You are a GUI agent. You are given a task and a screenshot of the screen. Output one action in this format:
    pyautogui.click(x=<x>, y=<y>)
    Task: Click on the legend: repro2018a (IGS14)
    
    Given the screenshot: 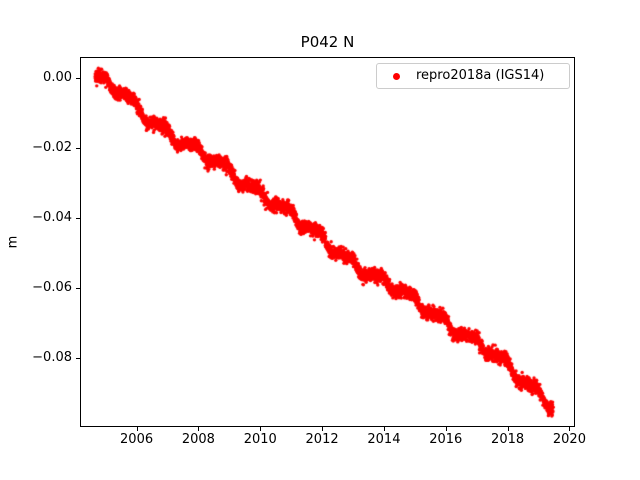 What is the action you would take?
    pyautogui.click(x=473, y=76)
    